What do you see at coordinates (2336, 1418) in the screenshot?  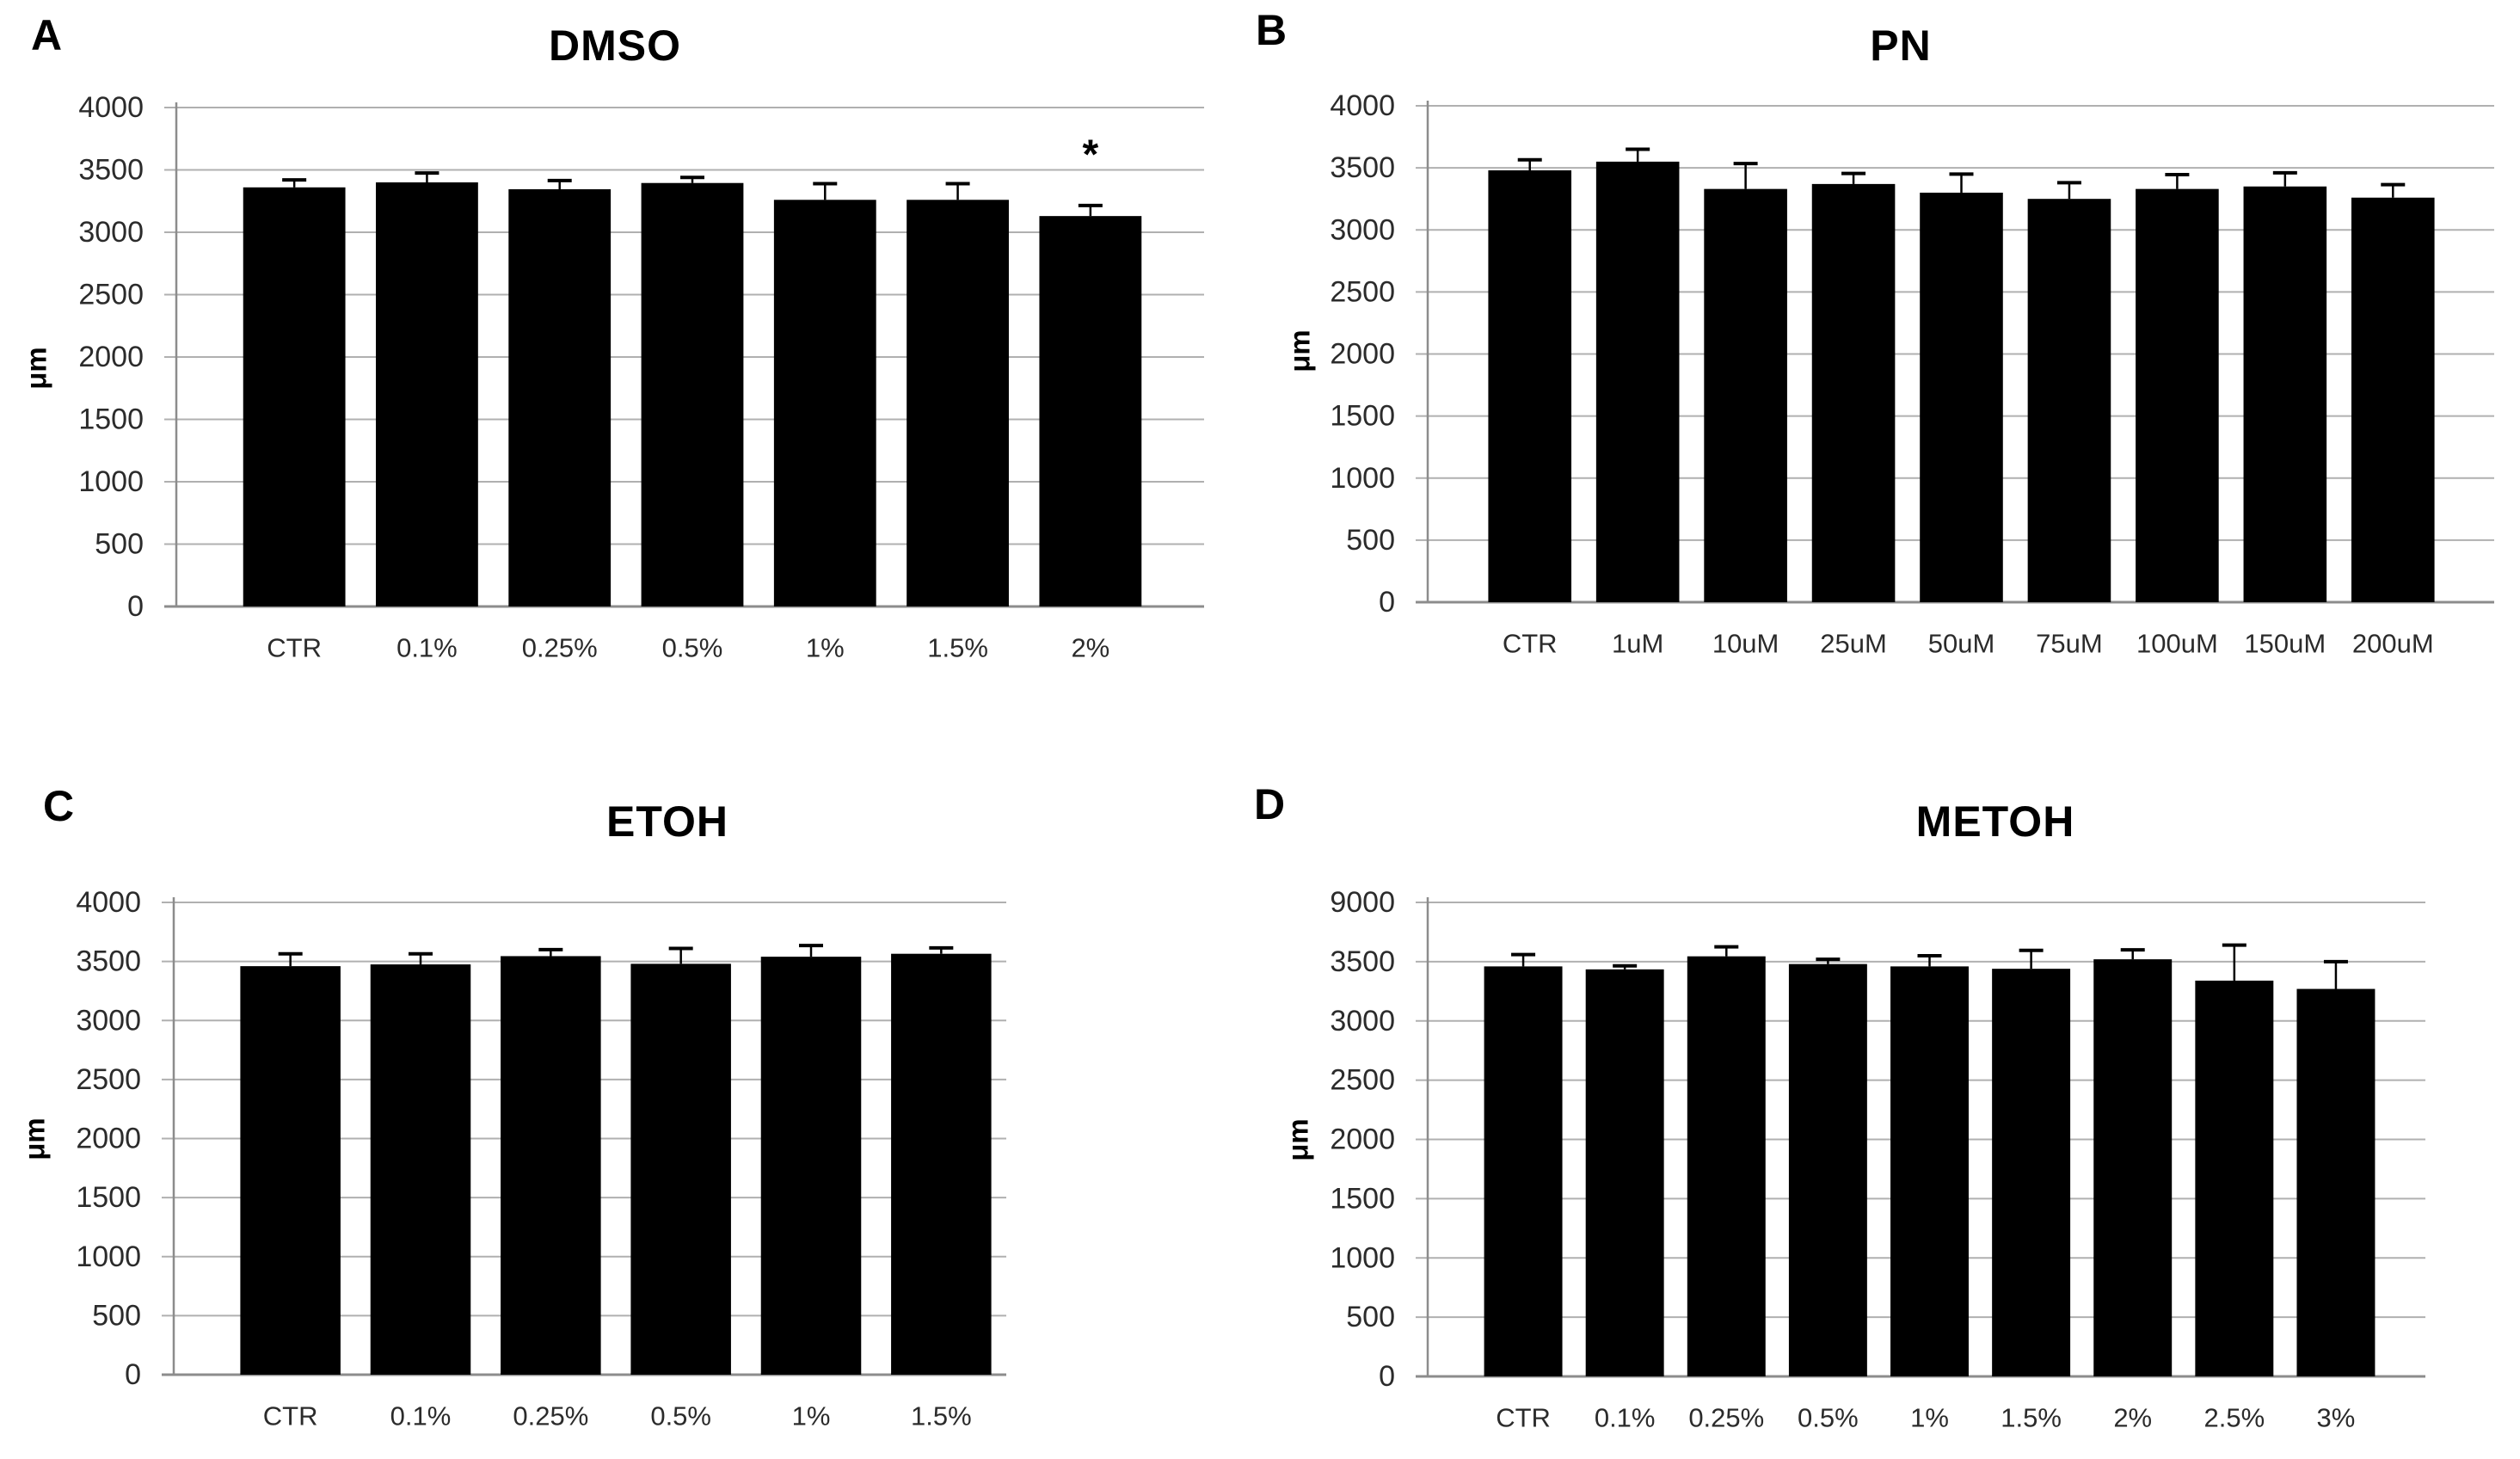 I see `x-tick-label: 3%` at bounding box center [2336, 1418].